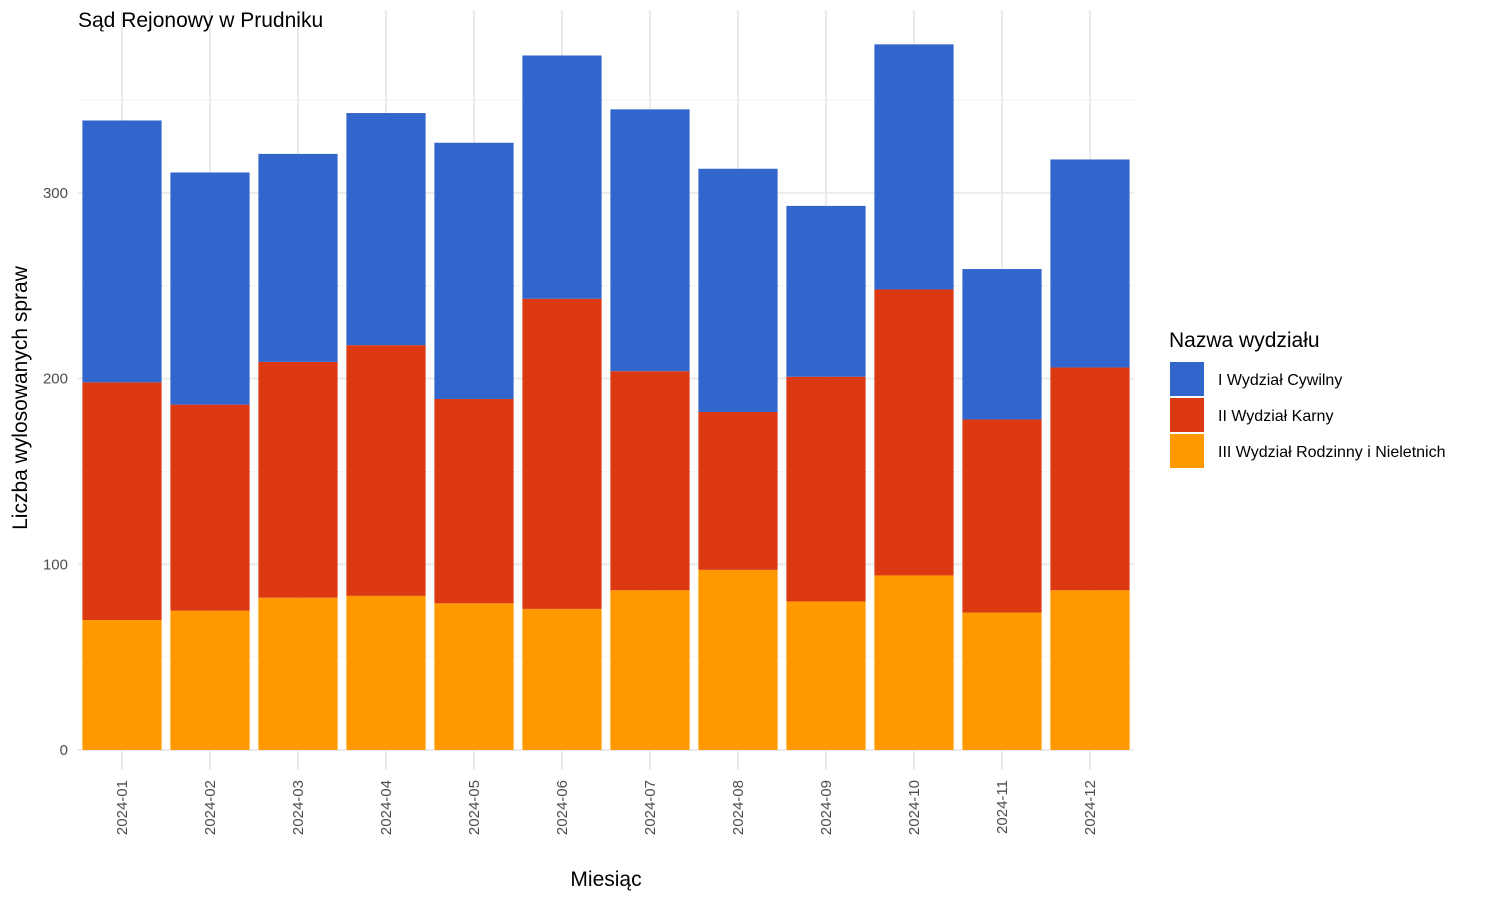 Image resolution: width=1500 pixels, height=900 pixels. What do you see at coordinates (64, 750) in the screenshot?
I see `y-tick-label: 0` at bounding box center [64, 750].